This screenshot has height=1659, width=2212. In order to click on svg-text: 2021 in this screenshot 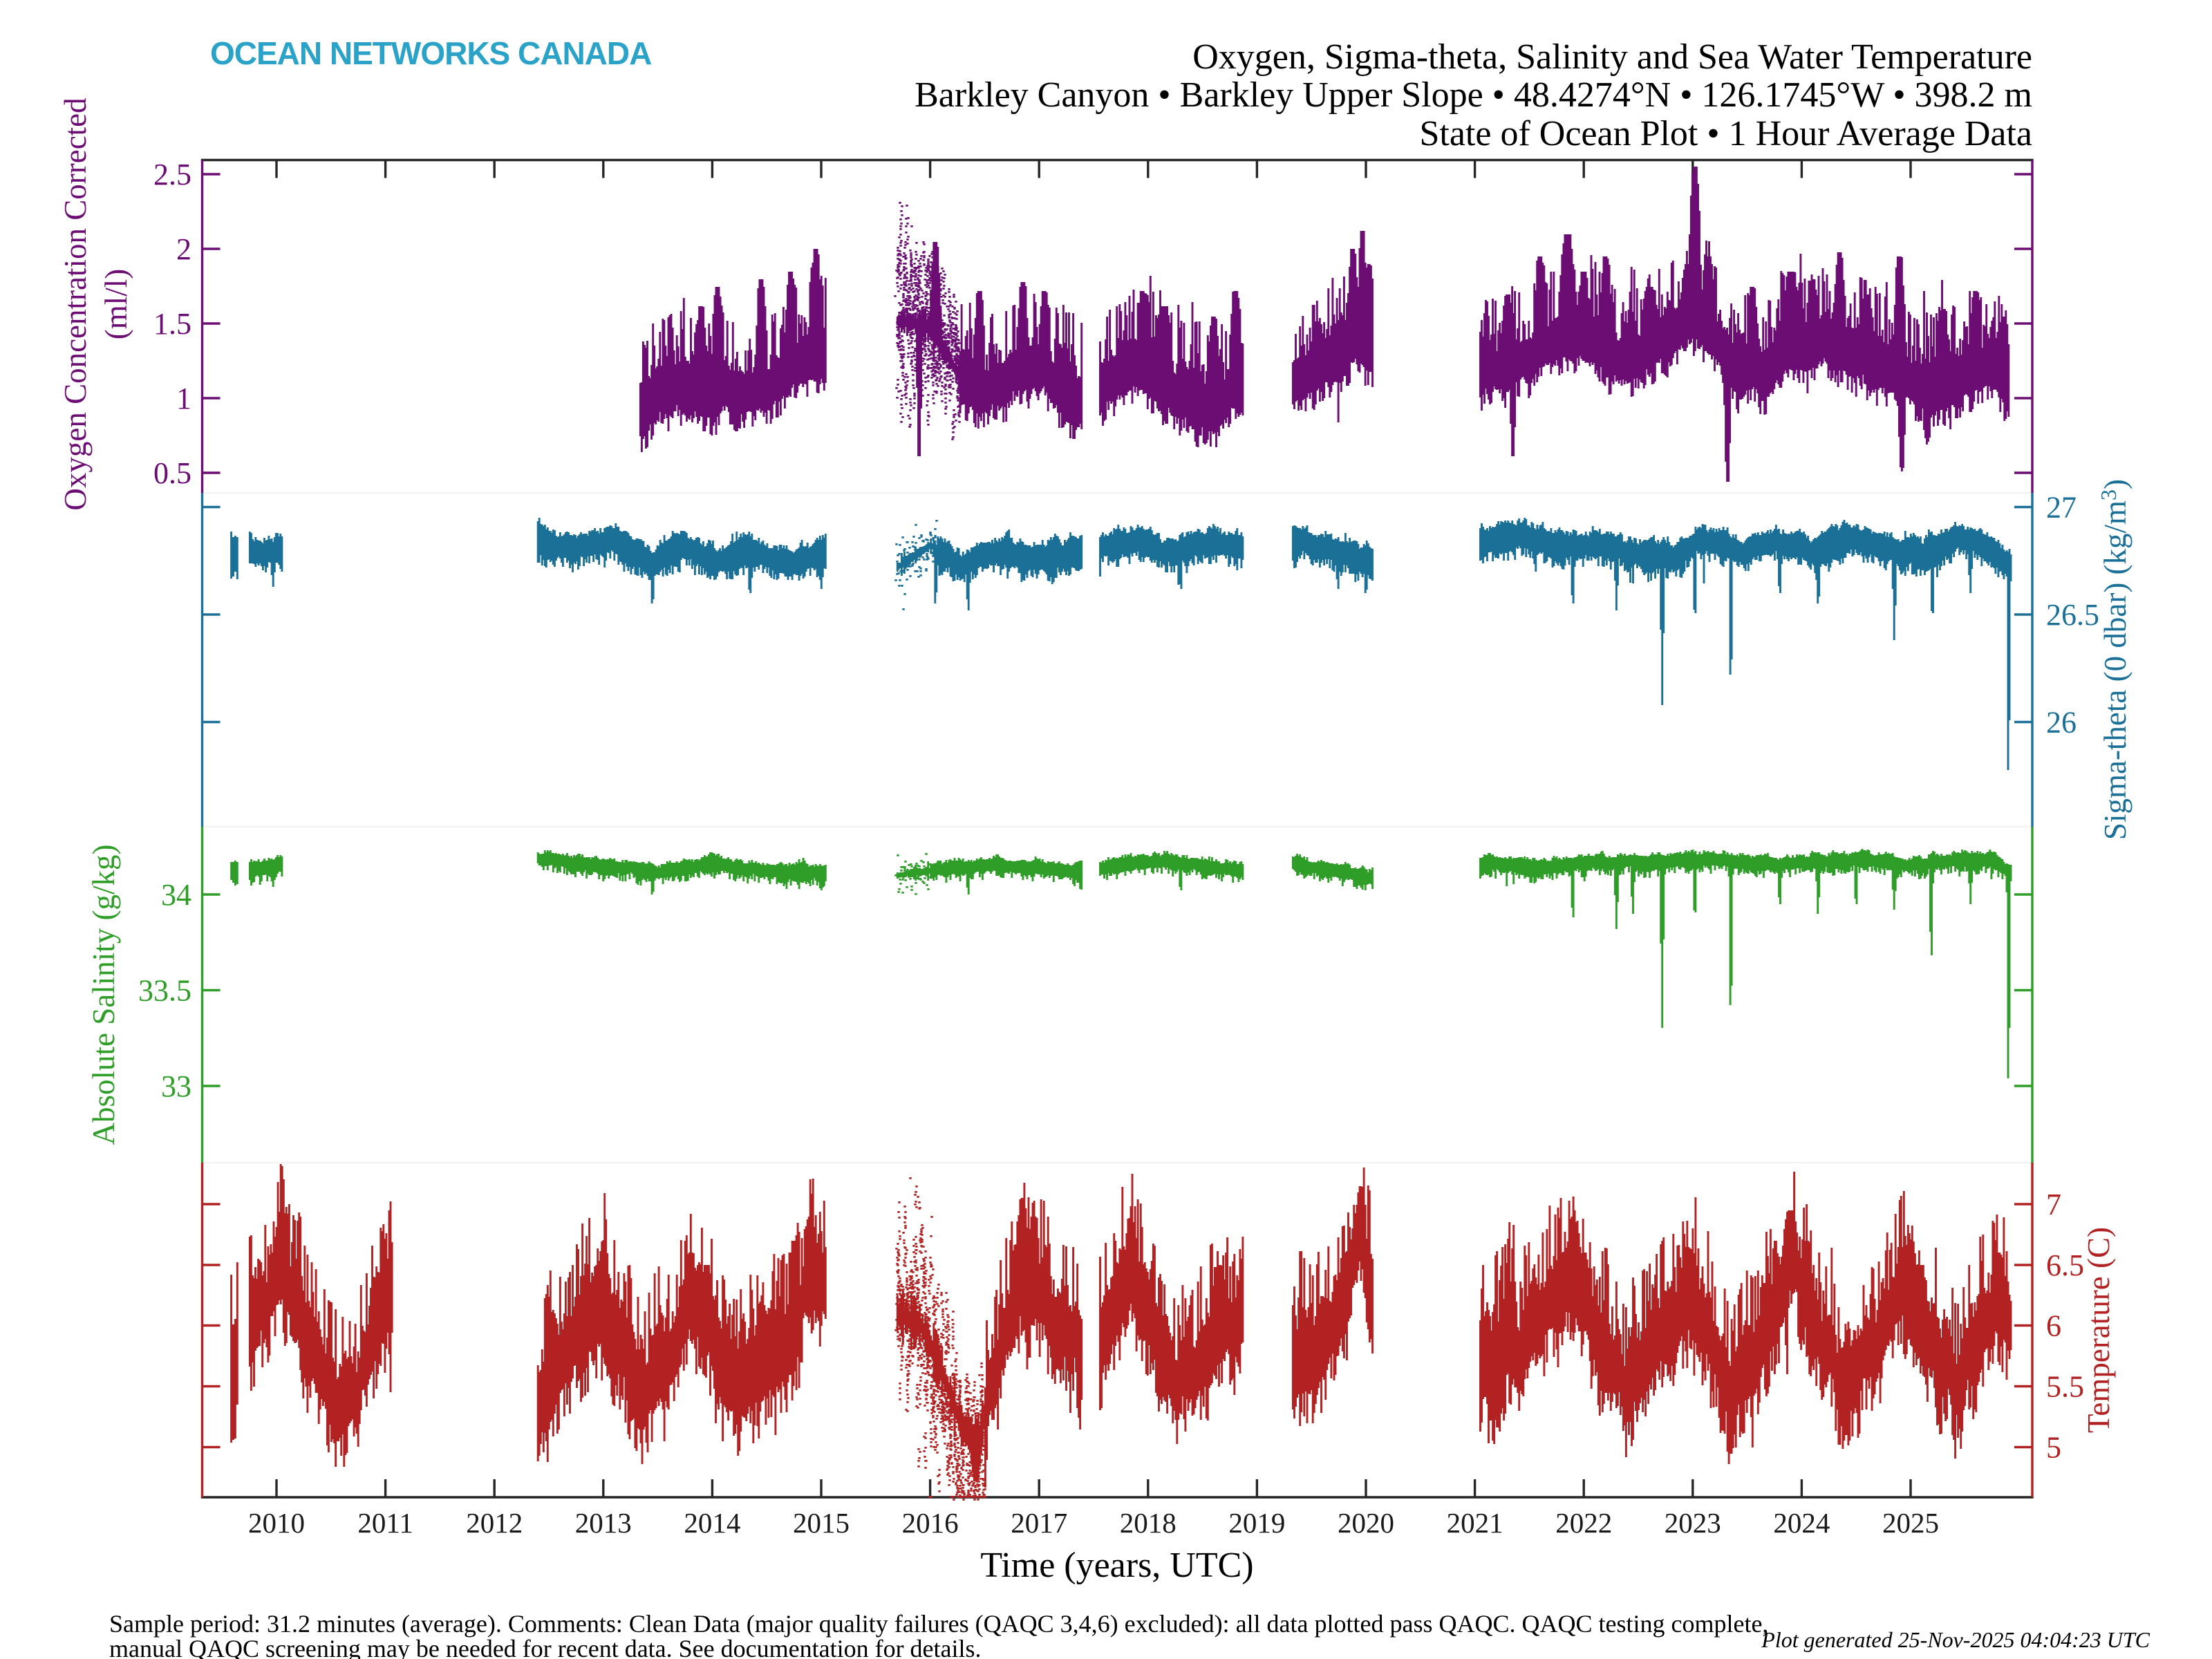, I will do `click(1475, 1523)`.